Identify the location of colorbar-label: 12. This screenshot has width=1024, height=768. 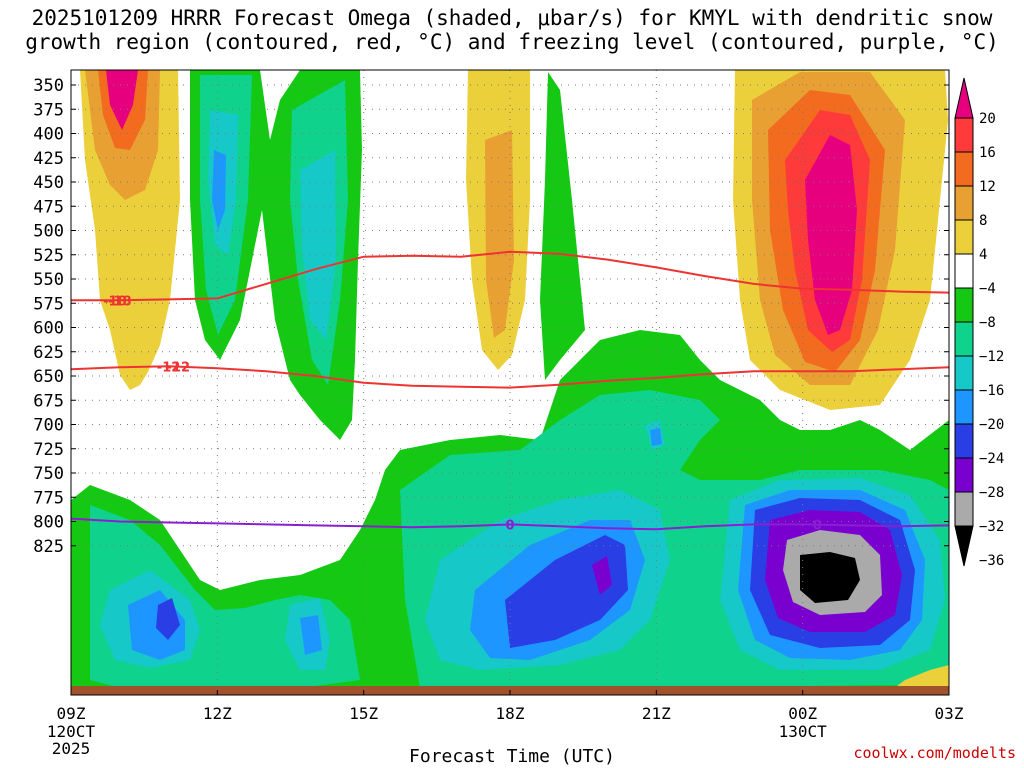
(987, 187).